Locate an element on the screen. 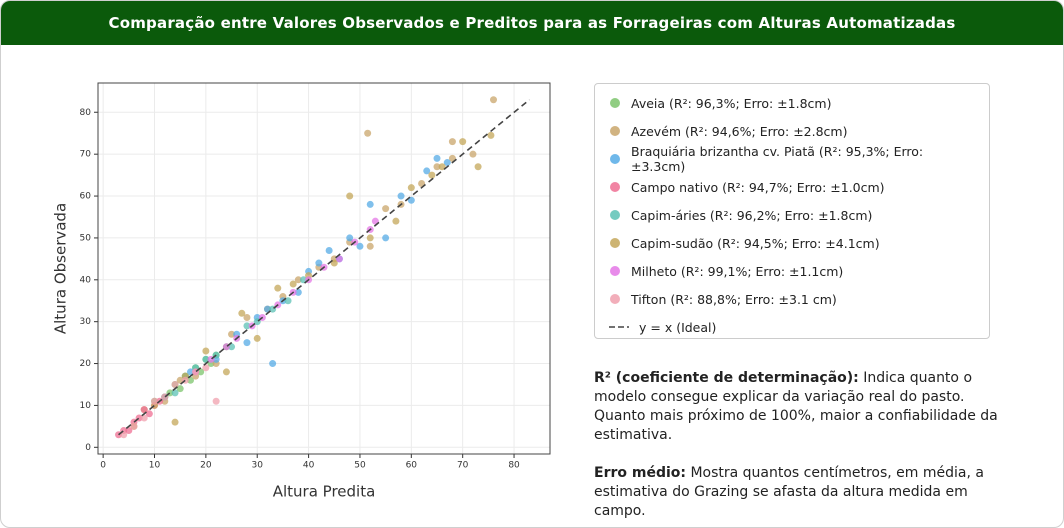  legend-label: Azevém (R²: 94,6%; Erro: ±2.8cm) is located at coordinates (739, 131).